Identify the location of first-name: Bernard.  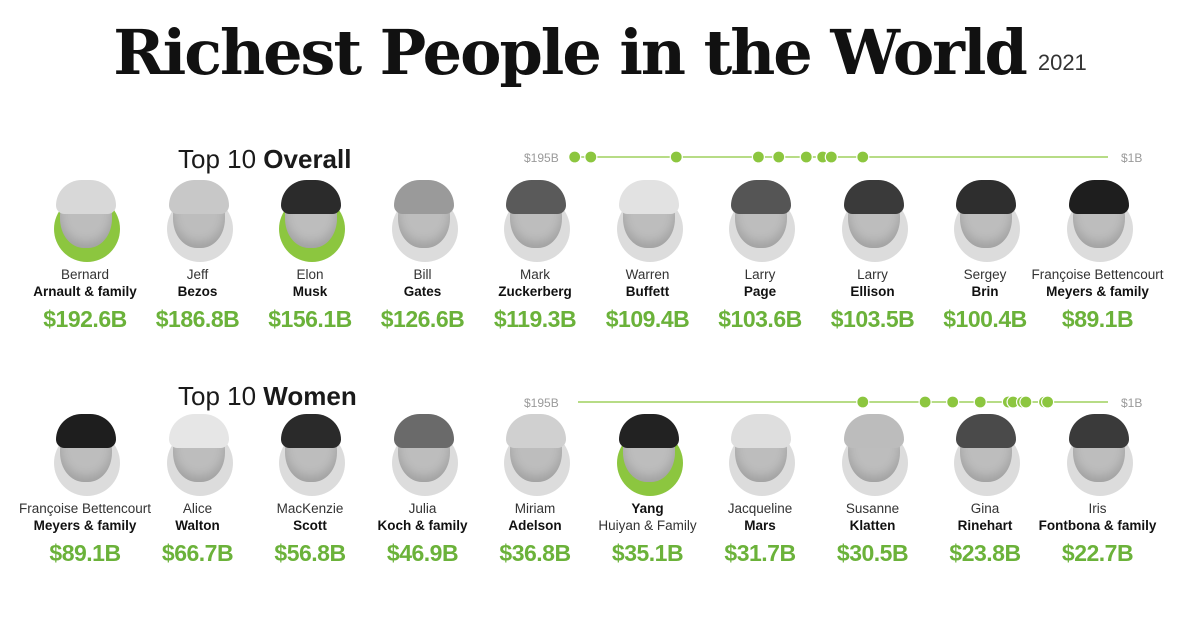
(85, 274).